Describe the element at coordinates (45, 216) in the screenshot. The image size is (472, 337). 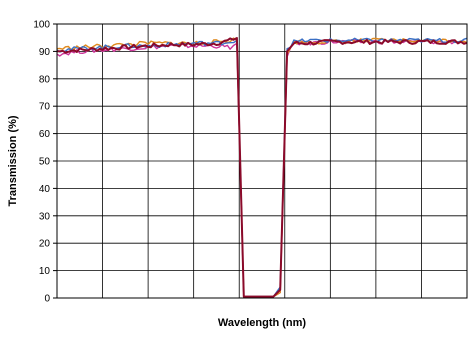
I see `y-tick-label: 30` at that location.